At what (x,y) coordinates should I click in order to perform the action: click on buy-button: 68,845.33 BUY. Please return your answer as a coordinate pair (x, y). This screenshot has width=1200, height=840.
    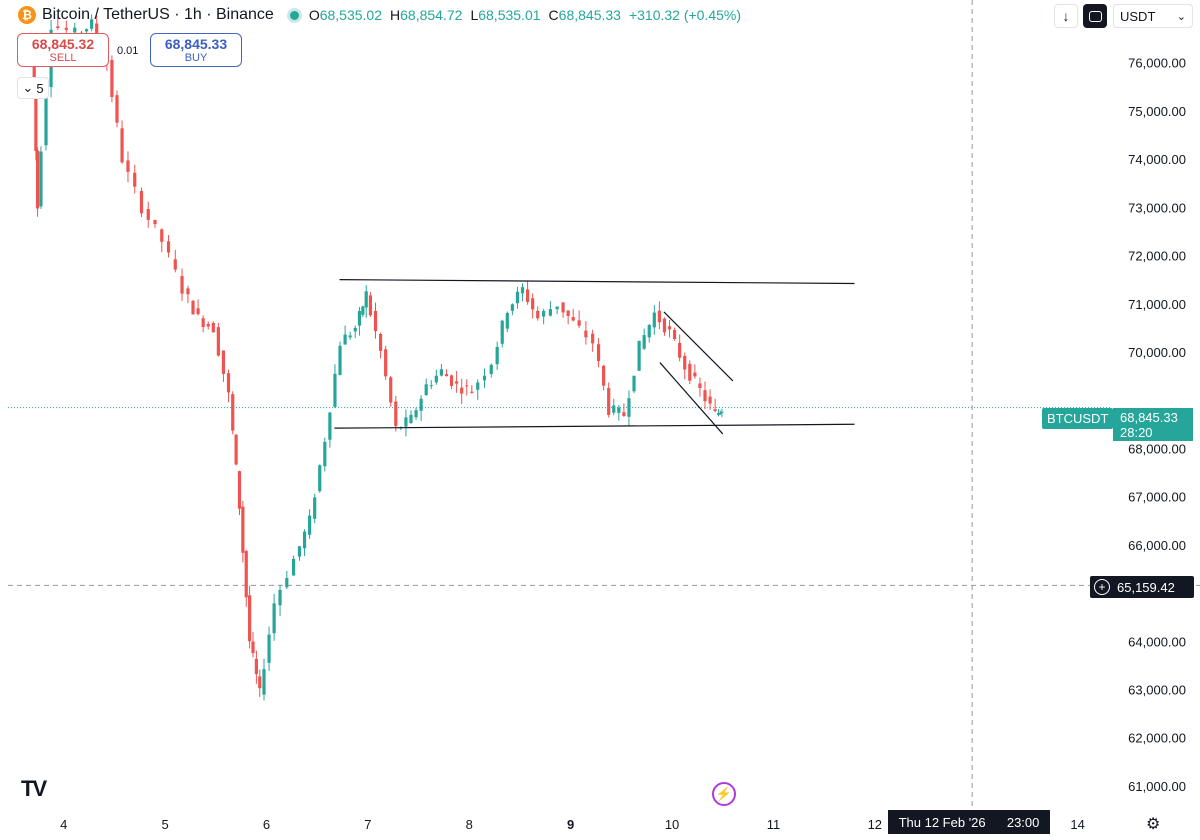
    Looking at the image, I should click on (196, 50).